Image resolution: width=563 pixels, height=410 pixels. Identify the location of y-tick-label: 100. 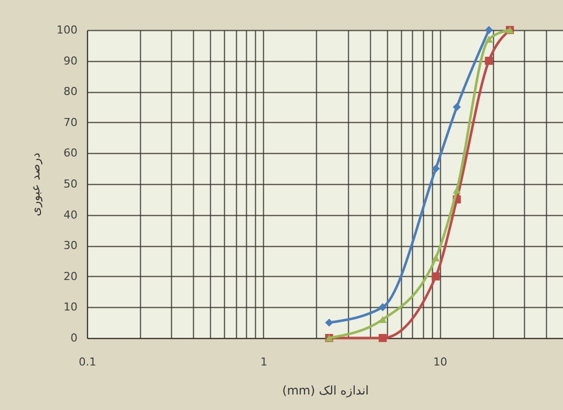
(67, 30).